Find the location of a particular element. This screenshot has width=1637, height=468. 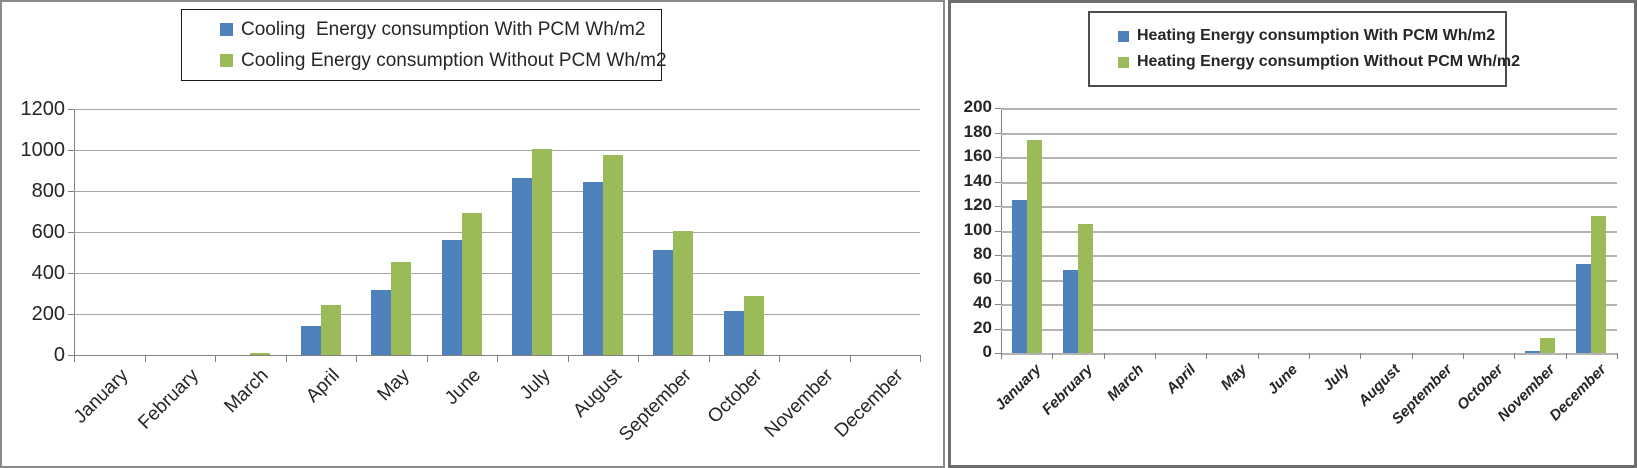

x-axis-label-august: August is located at coordinates (1380, 385).